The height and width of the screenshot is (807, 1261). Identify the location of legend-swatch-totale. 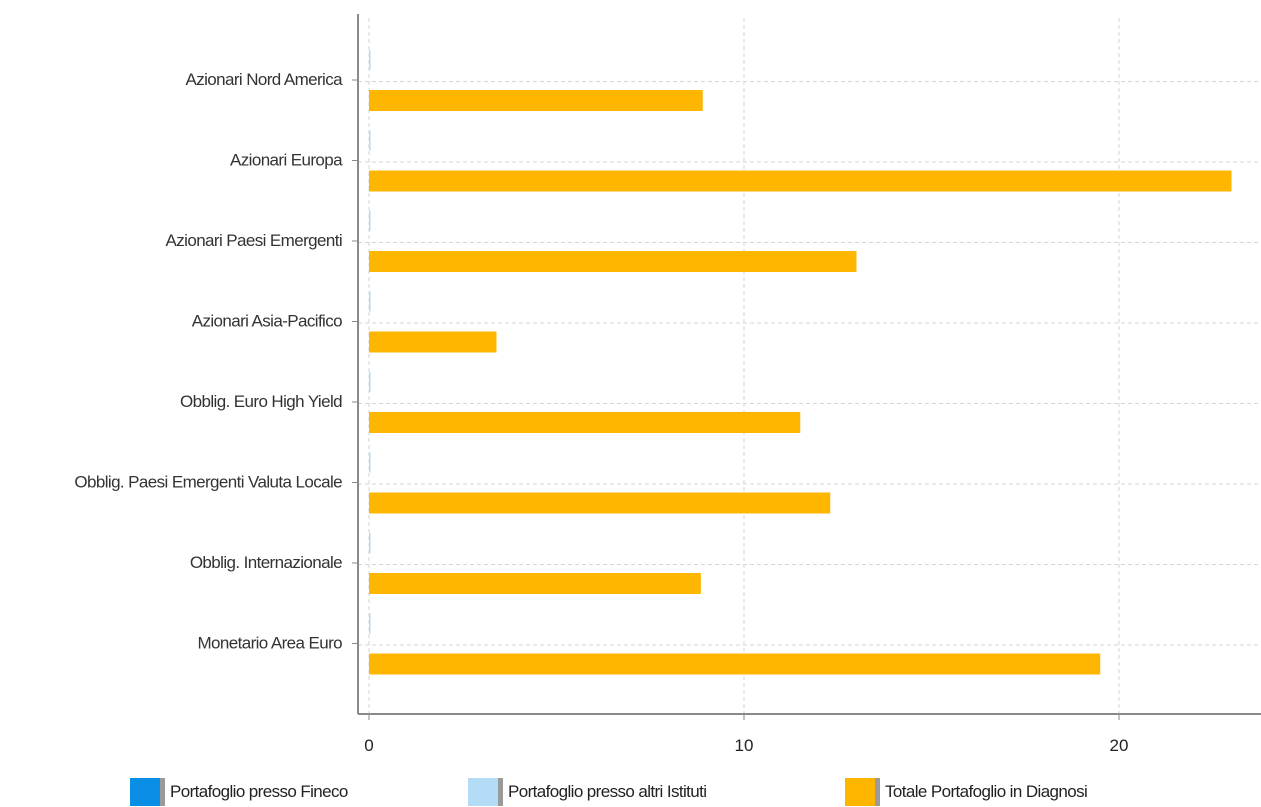
(862, 792).